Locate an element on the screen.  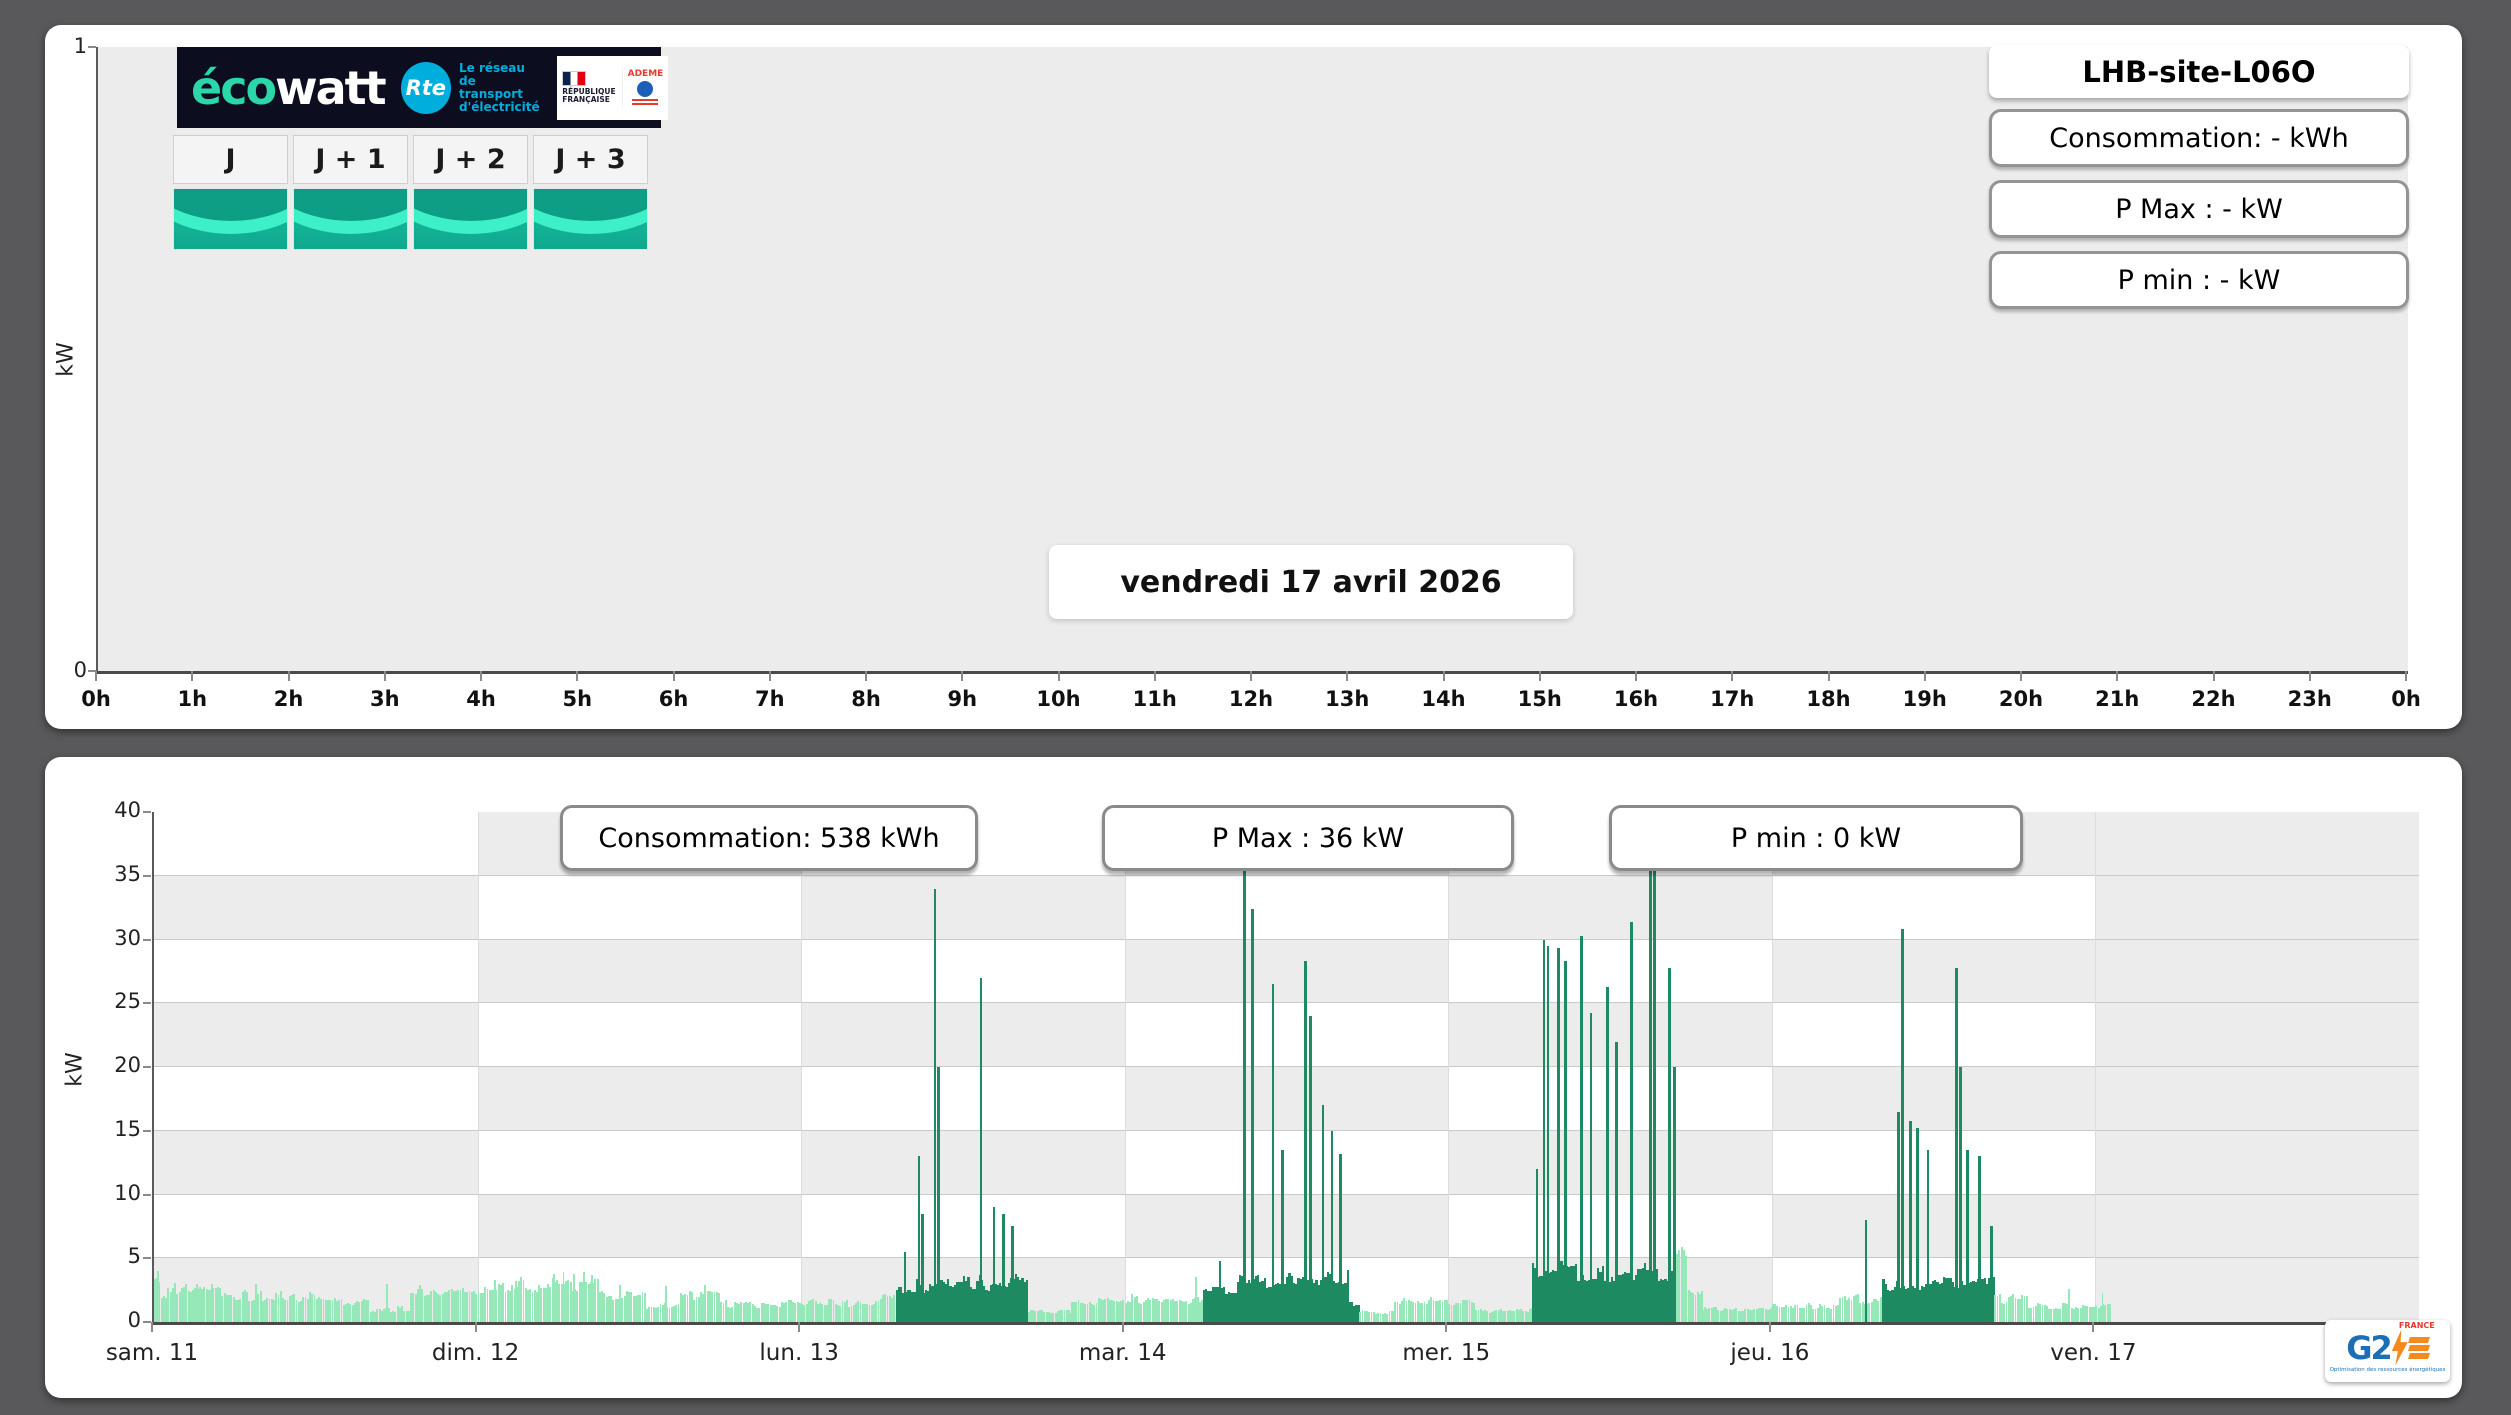
x-tick-label: 22h is located at coordinates (2213, 699).